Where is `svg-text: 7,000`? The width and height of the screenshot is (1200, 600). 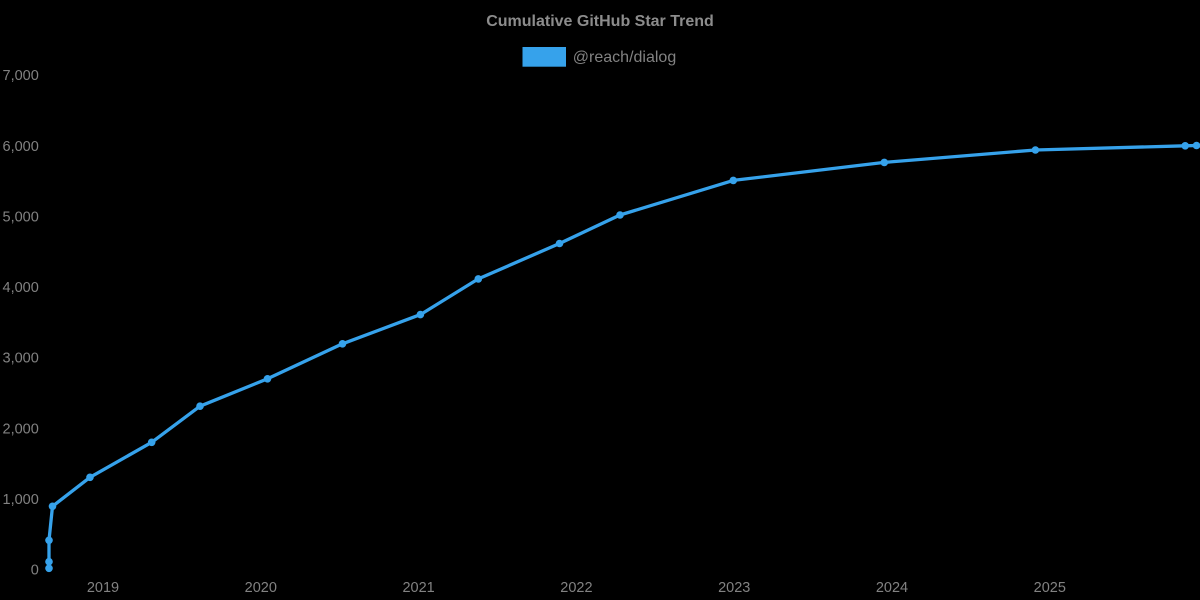
svg-text: 7,000 is located at coordinates (21, 76).